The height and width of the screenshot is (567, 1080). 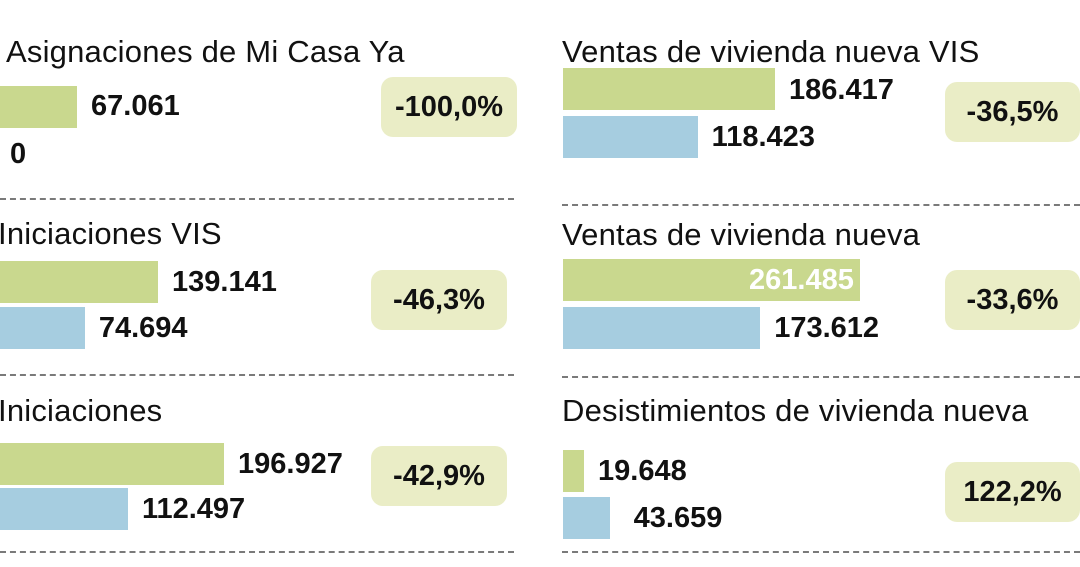 What do you see at coordinates (795, 410) in the screenshot?
I see `chart-title: Desistimientos de vivienda nueva` at bounding box center [795, 410].